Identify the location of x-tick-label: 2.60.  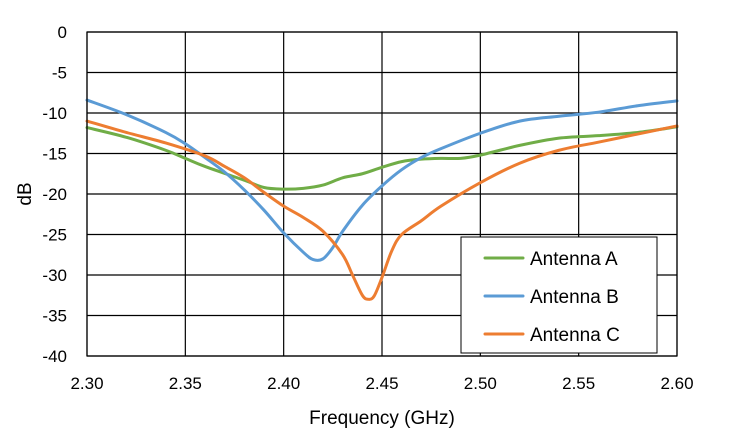
(676, 383).